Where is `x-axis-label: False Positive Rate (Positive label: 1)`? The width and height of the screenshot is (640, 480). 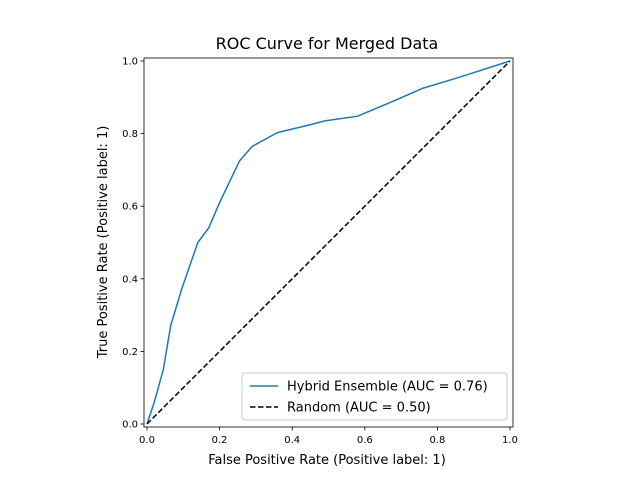 x-axis-label: False Positive Rate (Positive label: 1) is located at coordinates (327, 460).